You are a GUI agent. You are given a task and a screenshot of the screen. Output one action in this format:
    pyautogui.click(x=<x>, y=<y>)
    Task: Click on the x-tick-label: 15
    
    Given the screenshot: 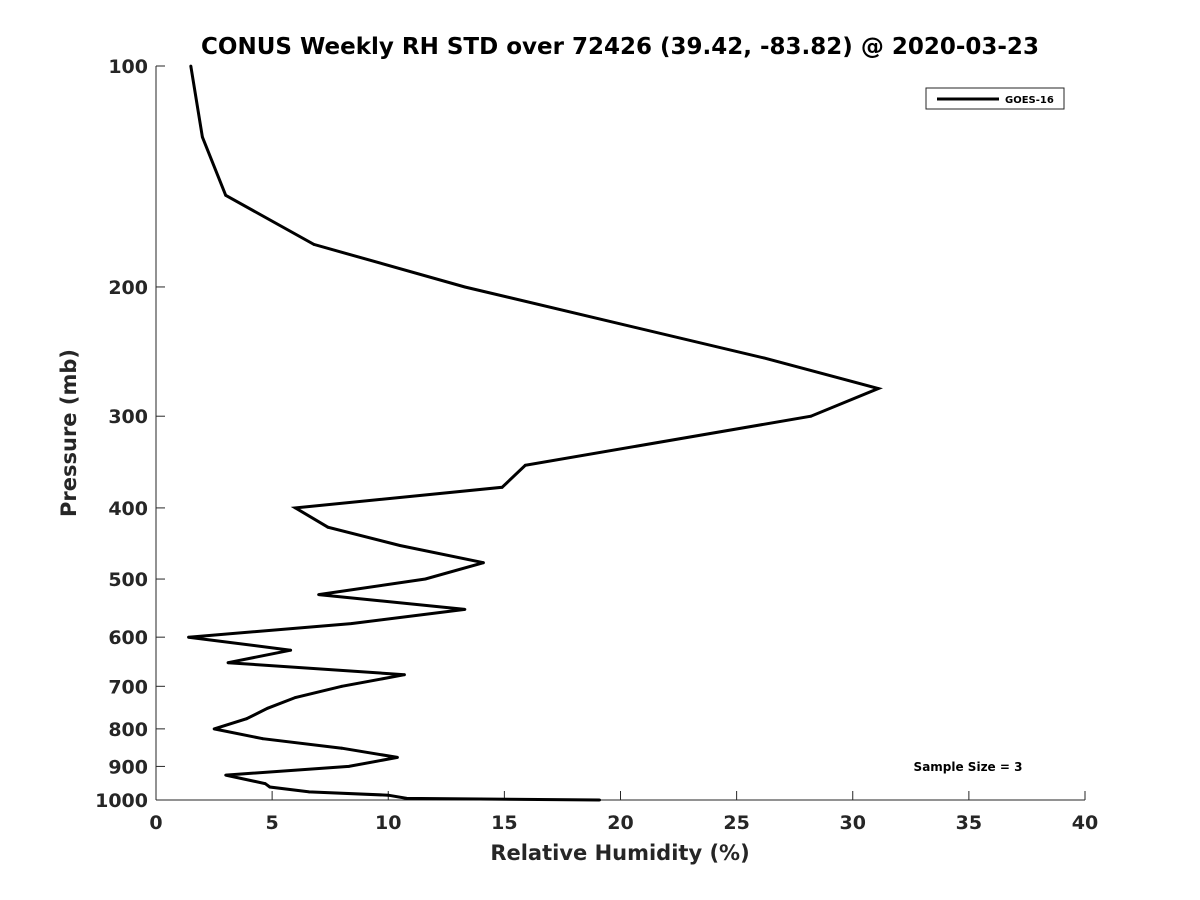 What is the action you would take?
    pyautogui.click(x=504, y=823)
    